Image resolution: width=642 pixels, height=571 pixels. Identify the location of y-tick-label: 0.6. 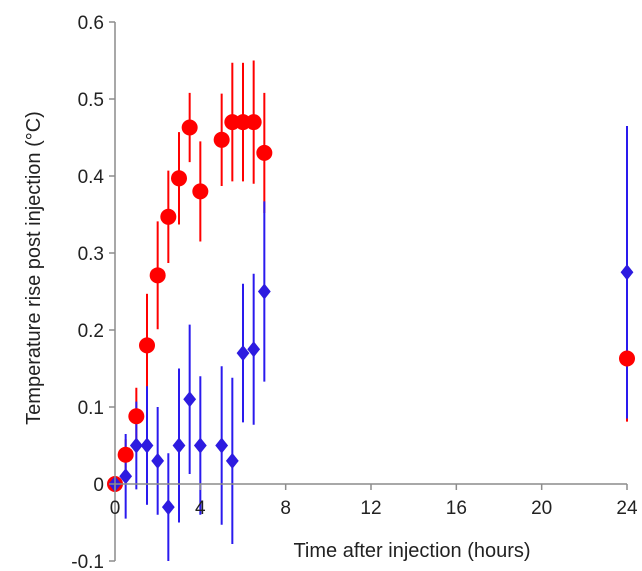
(91, 23).